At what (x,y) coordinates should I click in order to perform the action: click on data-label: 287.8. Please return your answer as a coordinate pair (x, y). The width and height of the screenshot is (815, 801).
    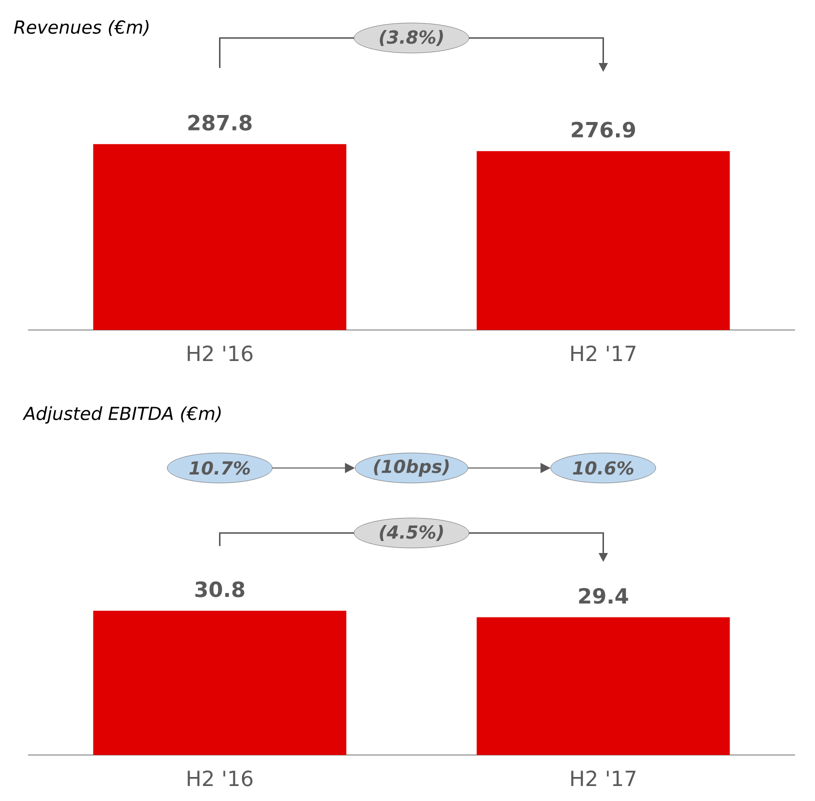
    Looking at the image, I should click on (220, 122).